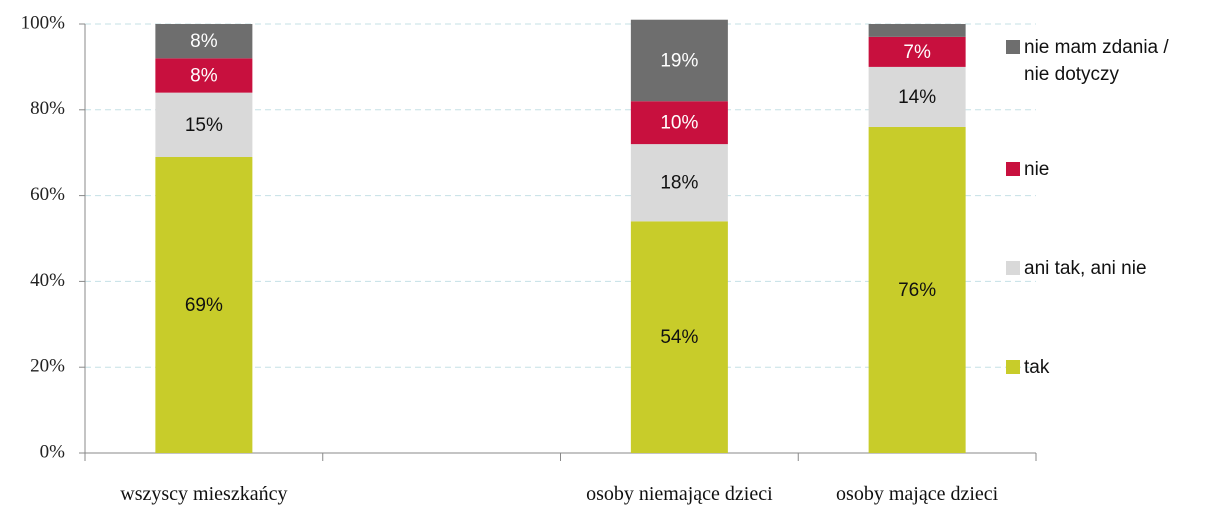 The image size is (1219, 527). What do you see at coordinates (1096, 61) in the screenshot?
I see `legend-label: nie mam zdania / nie dotyczy` at bounding box center [1096, 61].